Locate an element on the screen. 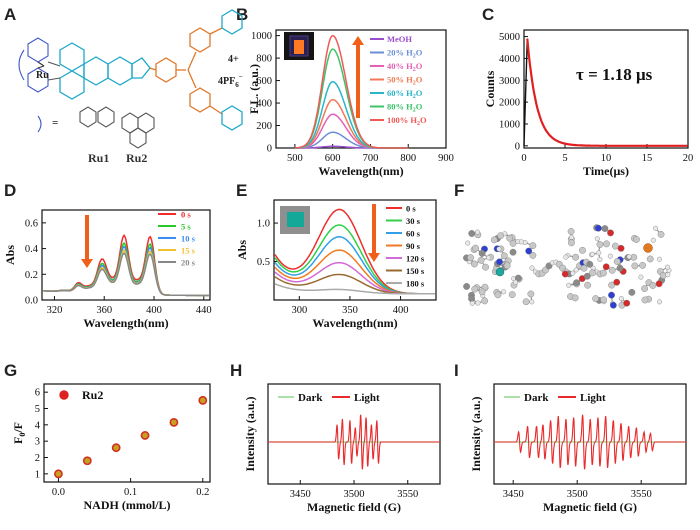  y-tick-label: 3000 is located at coordinates (509, 81).